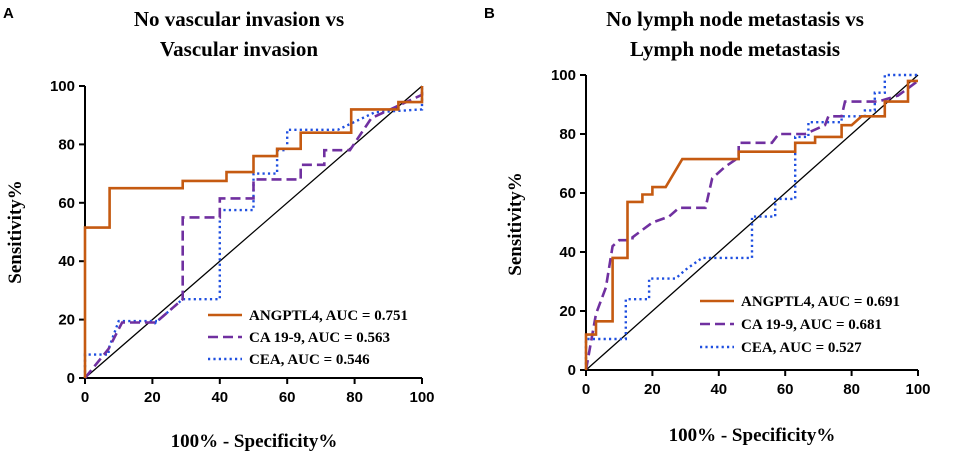 Image resolution: width=957 pixels, height=462 pixels. I want to click on chart-title-line-1: No lymph node metastasis vs, so click(735, 19).